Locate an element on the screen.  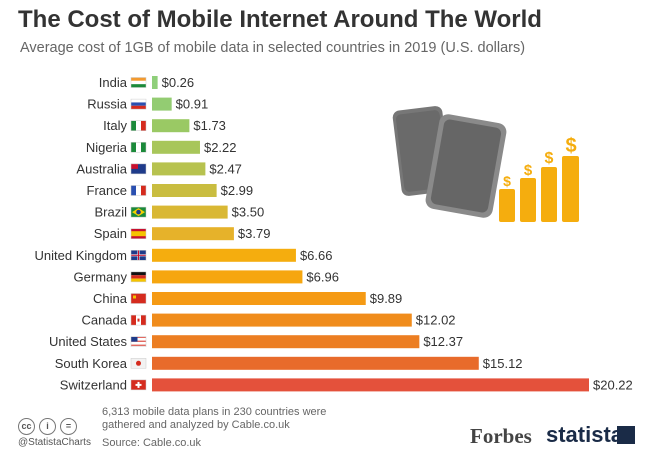
bar-row: Italy $1.73 is located at coordinates (164, 125).